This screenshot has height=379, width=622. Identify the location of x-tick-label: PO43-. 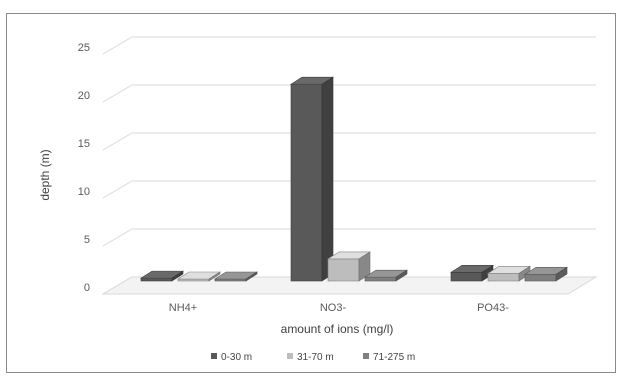
(493, 308).